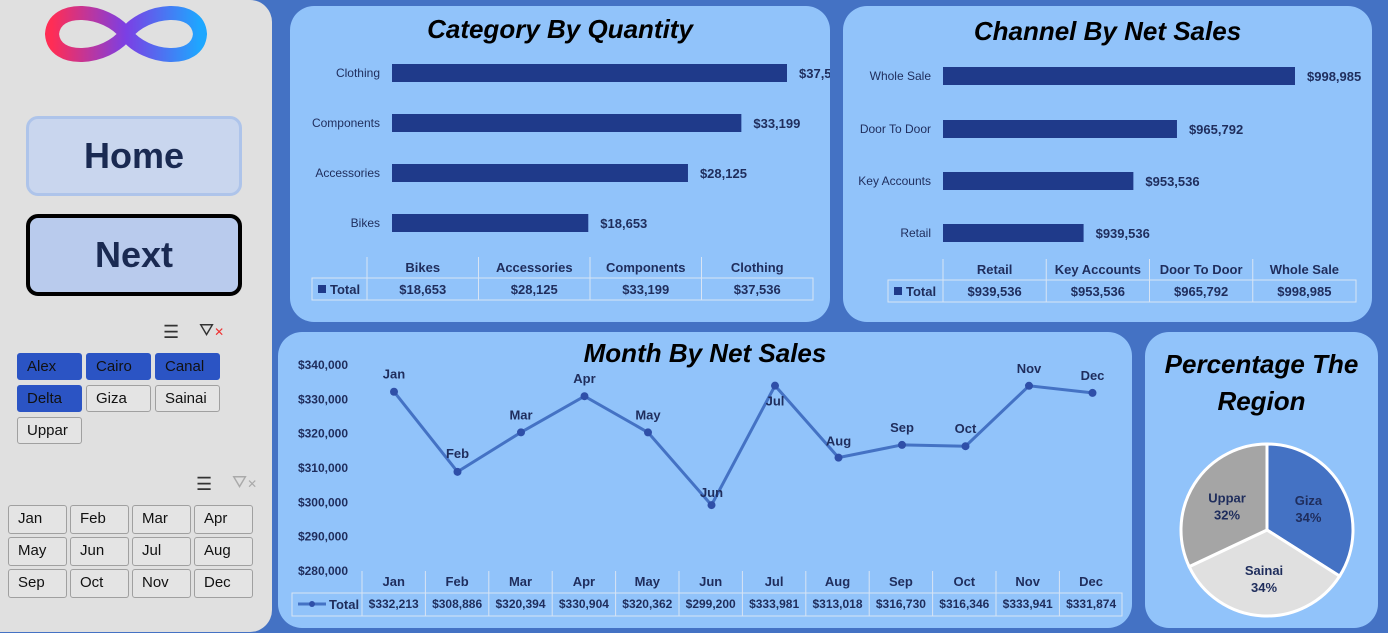 The width and height of the screenshot is (1388, 633). I want to click on point-label: Apr, so click(584, 378).